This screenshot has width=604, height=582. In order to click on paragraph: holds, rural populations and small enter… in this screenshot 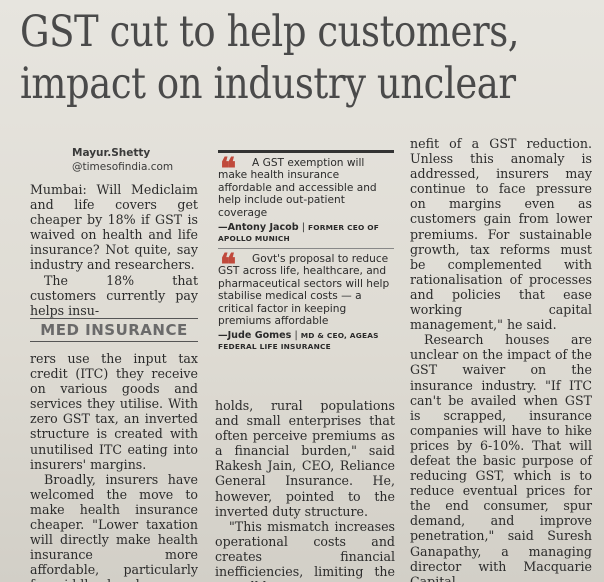, I will do `click(305, 458)`.